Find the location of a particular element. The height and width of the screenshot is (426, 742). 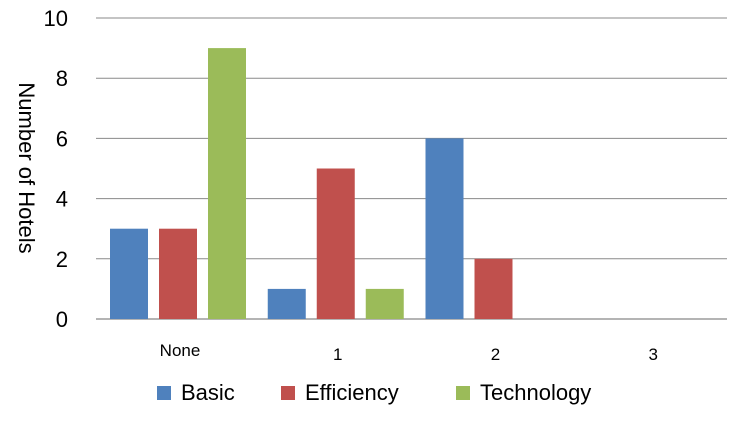

y-tick-label: 4 is located at coordinates (62, 199).